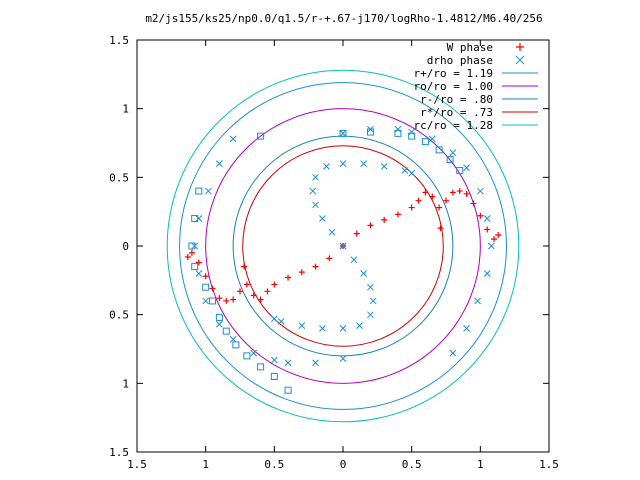  Describe the element at coordinates (125, 109) in the screenshot. I see `y-tick-label: 1` at that location.